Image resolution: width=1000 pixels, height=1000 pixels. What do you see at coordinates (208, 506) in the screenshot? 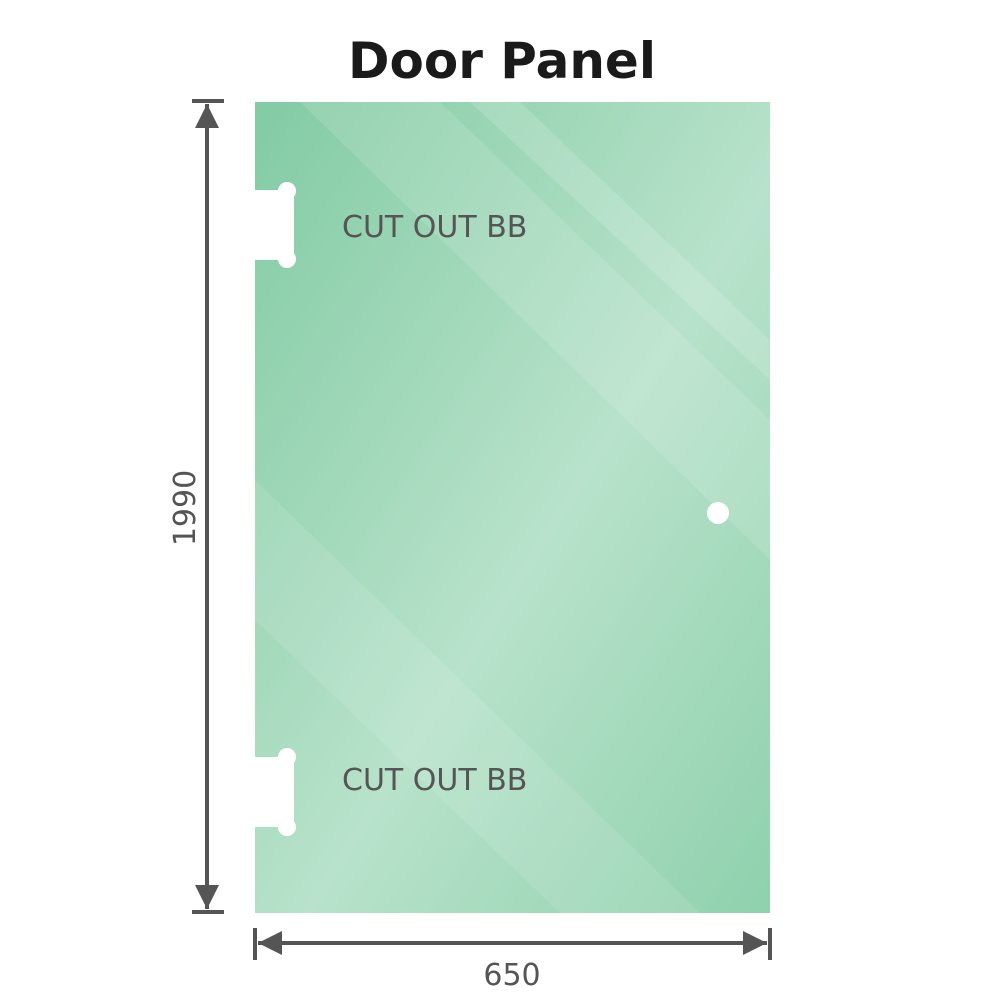
I see `height-dimension-line` at bounding box center [208, 506].